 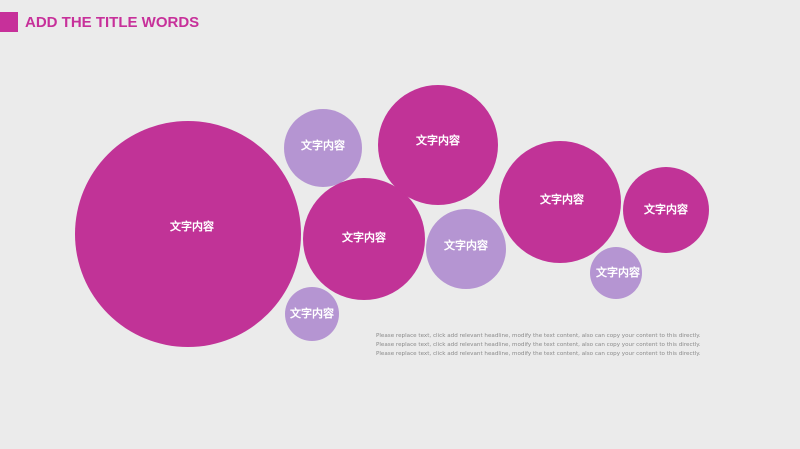 I want to click on slide-title: ADD THE TITLE WORDS, so click(x=112, y=22).